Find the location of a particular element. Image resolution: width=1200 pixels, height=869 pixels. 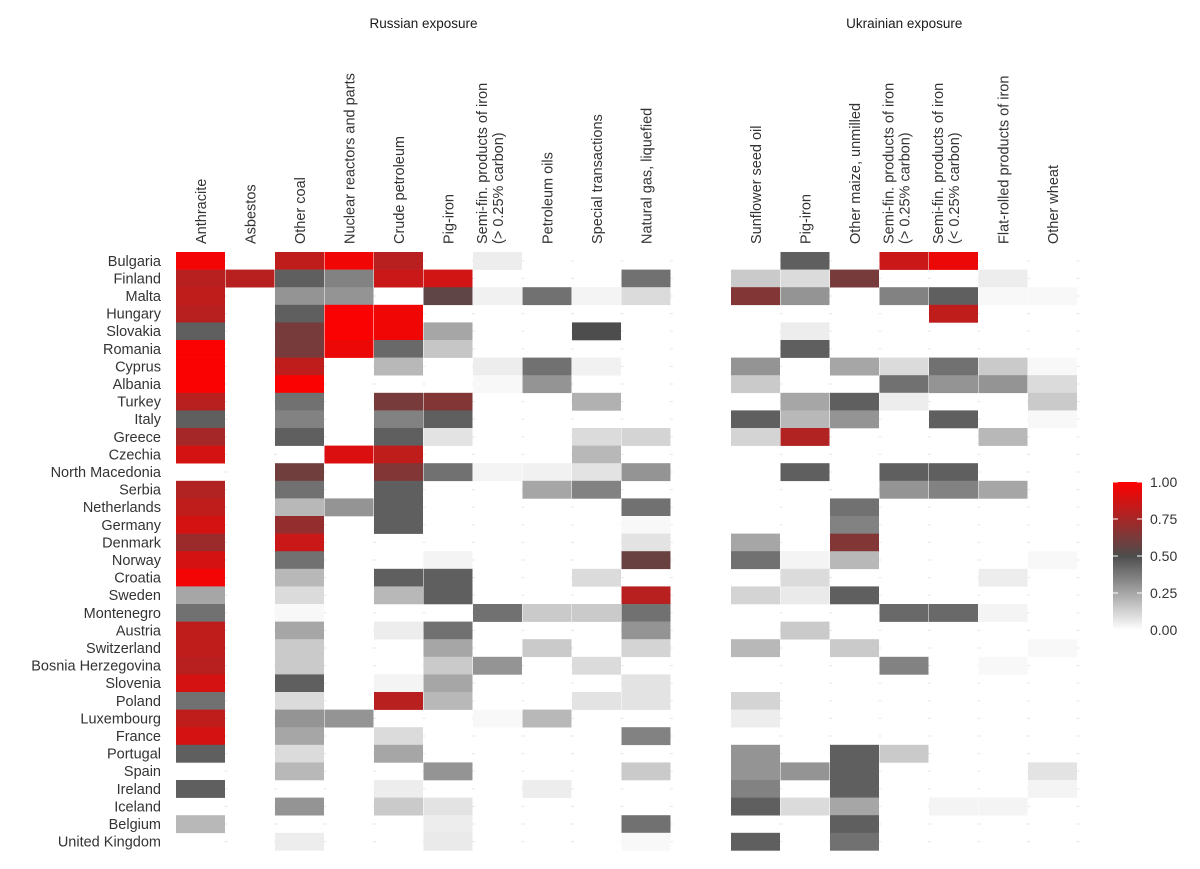

panel-title: Russian exposure is located at coordinates (423, 23).